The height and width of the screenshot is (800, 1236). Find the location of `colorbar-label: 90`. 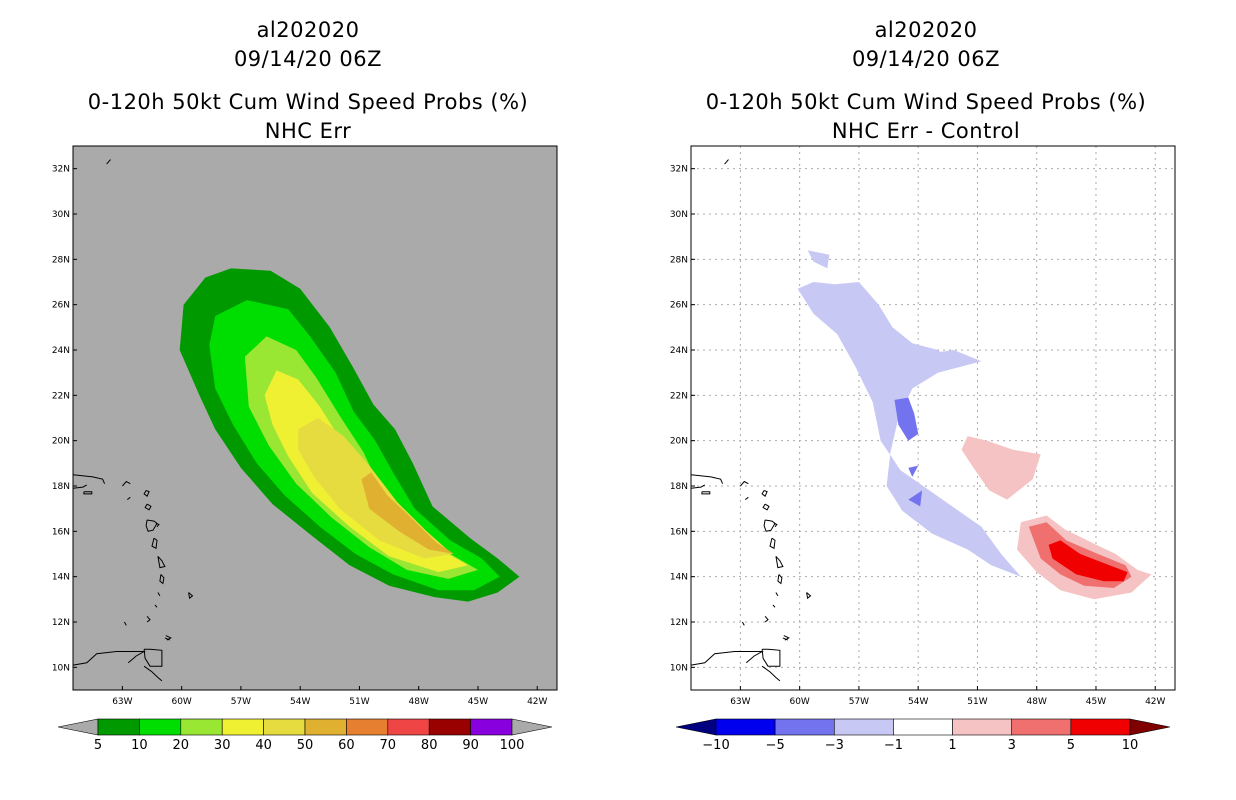

colorbar-label: 90 is located at coordinates (470, 745).